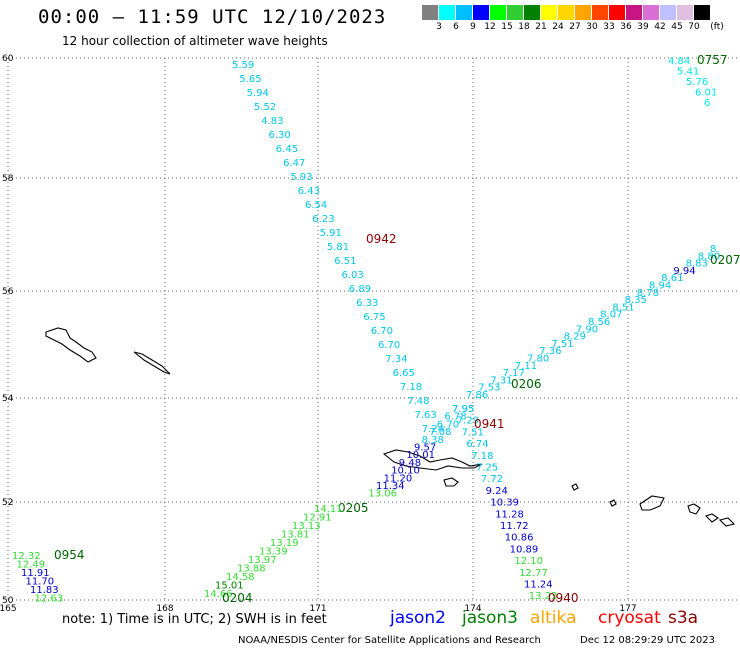  What do you see at coordinates (477, 444) in the screenshot?
I see `wave-height-value: 6.74` at bounding box center [477, 444].